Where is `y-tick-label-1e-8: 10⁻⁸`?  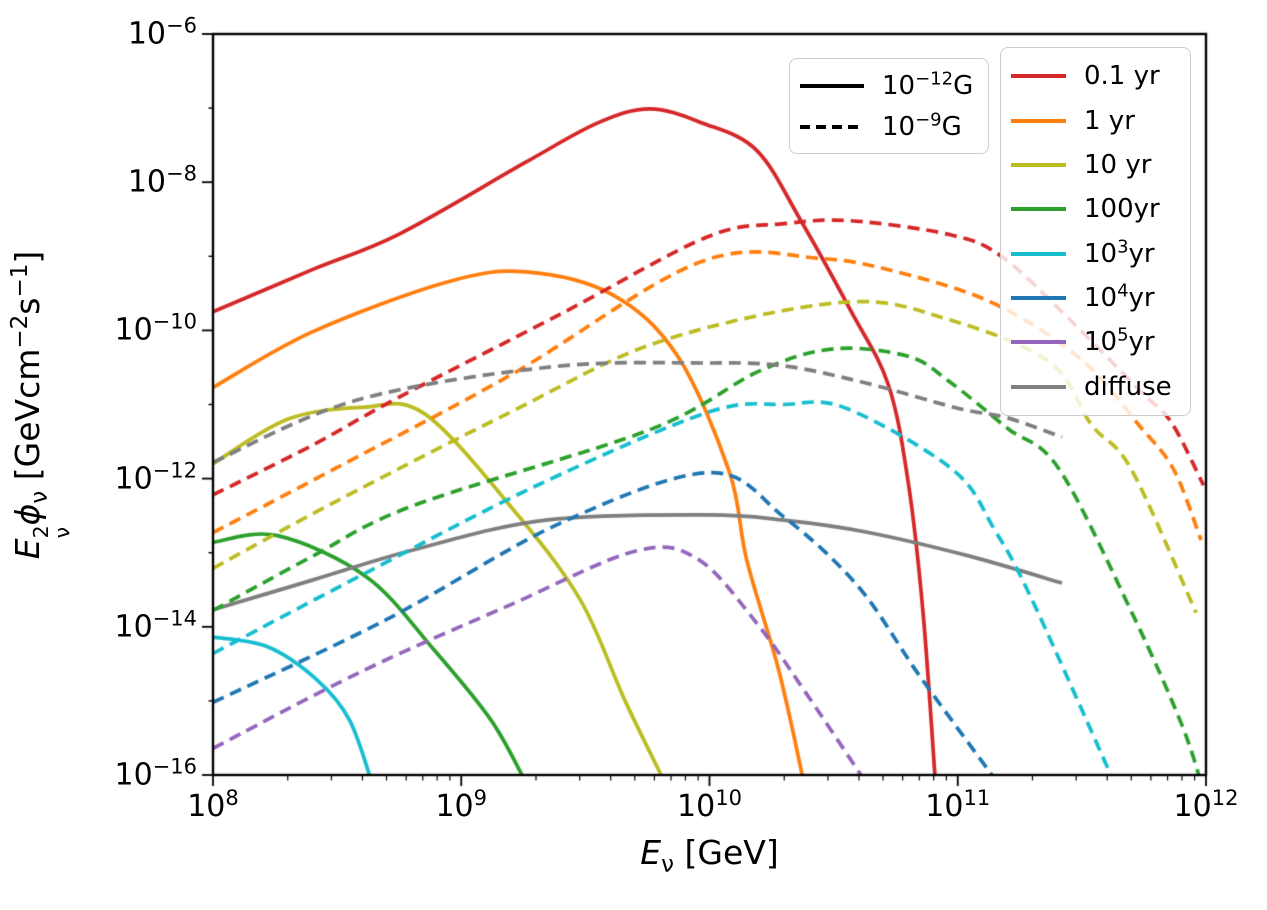
y-tick-label-1e-8: 10⁻⁸ is located at coordinates (162, 180).